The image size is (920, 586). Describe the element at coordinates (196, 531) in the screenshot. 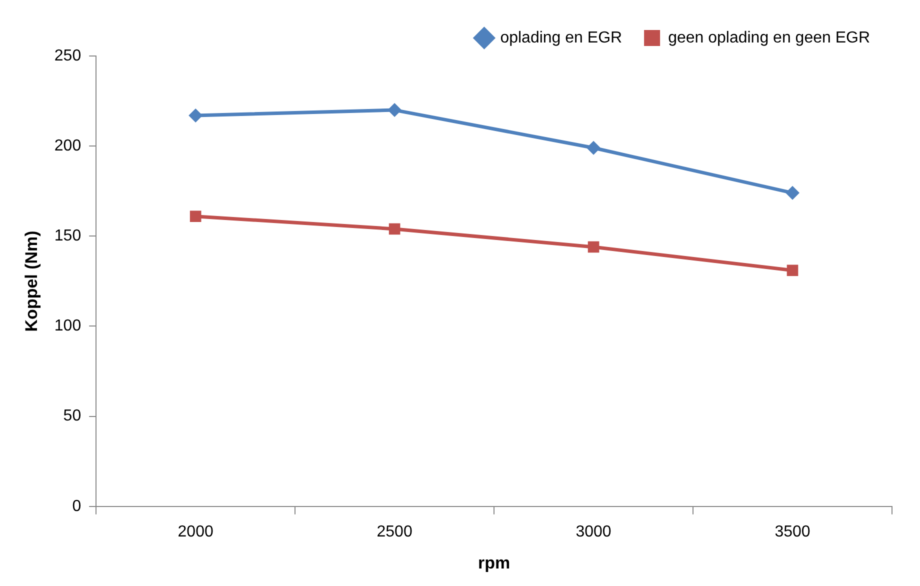

I see `x-tick-label: 2000` at that location.